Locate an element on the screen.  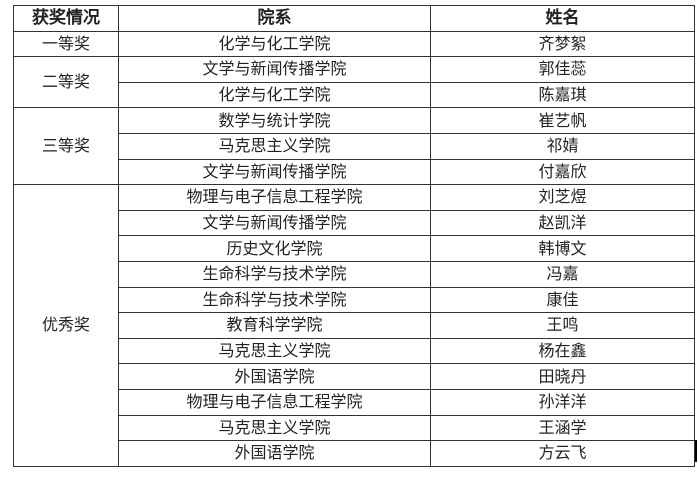
name-cell: 祁婧 is located at coordinates (562, 146).